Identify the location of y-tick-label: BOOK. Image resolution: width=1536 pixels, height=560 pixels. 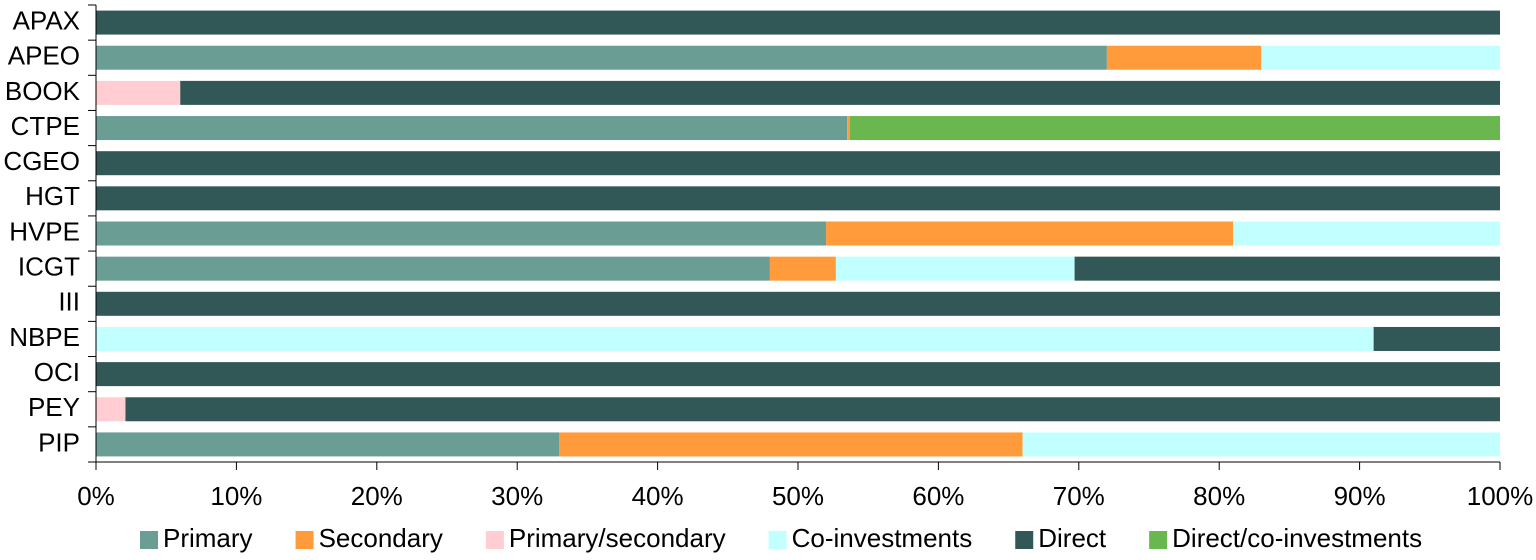
(43, 91).